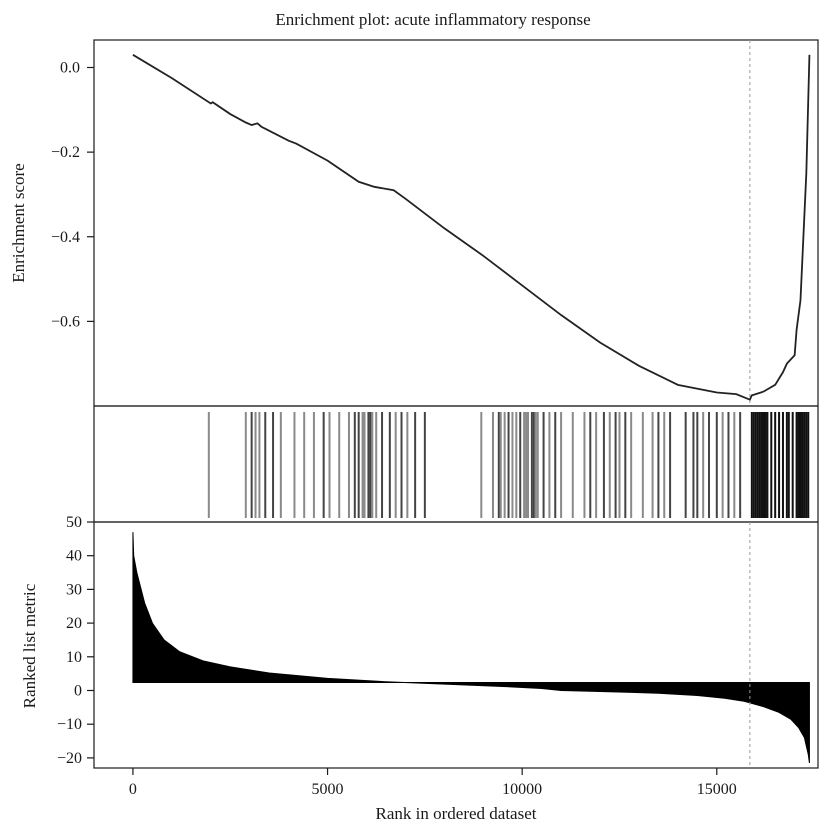 The image size is (835, 836). What do you see at coordinates (74, 556) in the screenshot?
I see `rank-y-tick-label: 40` at bounding box center [74, 556].